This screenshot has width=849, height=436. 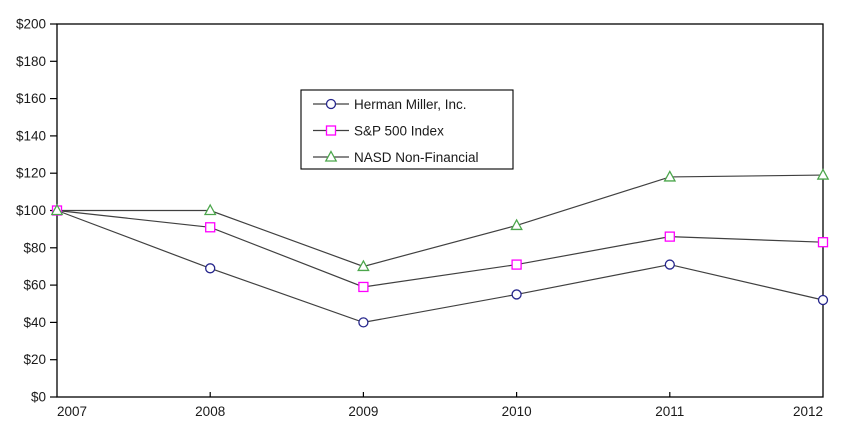 What do you see at coordinates (670, 176) in the screenshot?
I see `data-marker-s2-p4` at bounding box center [670, 176].